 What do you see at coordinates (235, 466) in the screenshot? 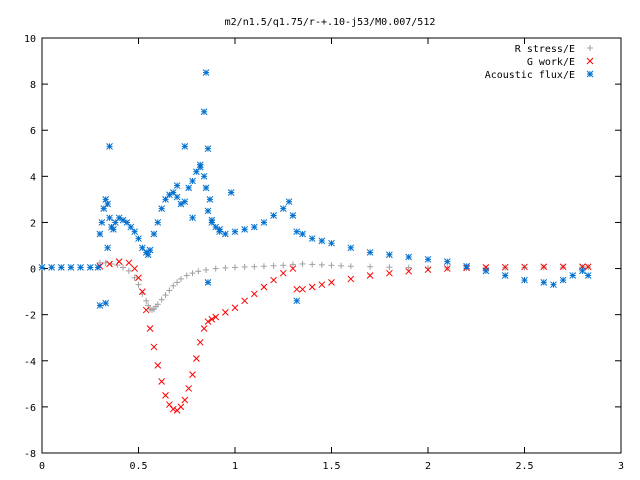
I see `x-tick-label: 1` at bounding box center [235, 466].